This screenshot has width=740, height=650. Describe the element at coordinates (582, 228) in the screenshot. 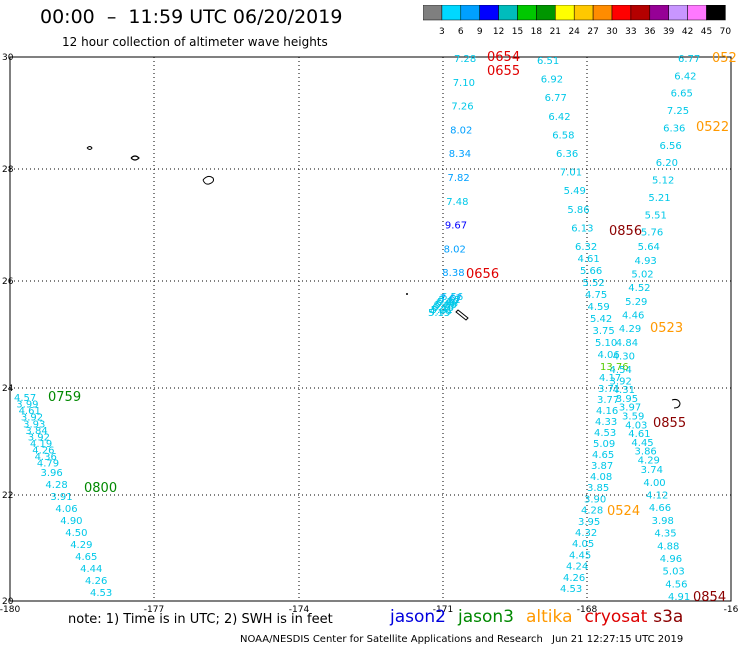

I see `swh-value: 6.13` at that location.